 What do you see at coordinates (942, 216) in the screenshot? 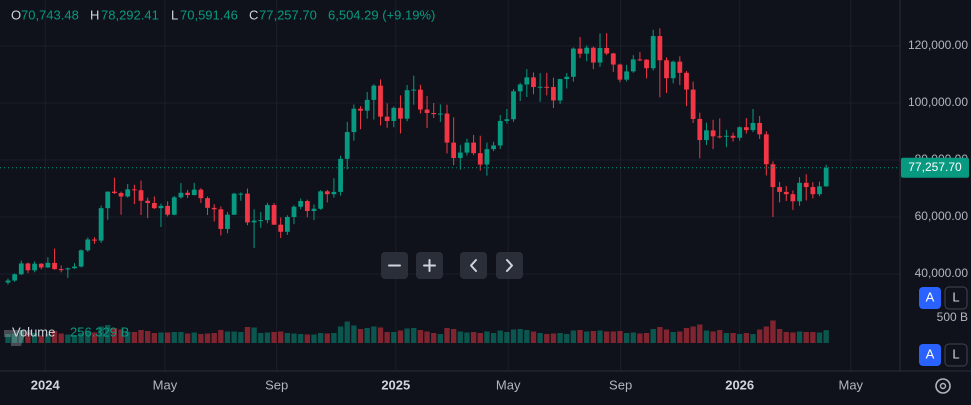
I see `y-tick-label: 60,000.00` at bounding box center [942, 216].